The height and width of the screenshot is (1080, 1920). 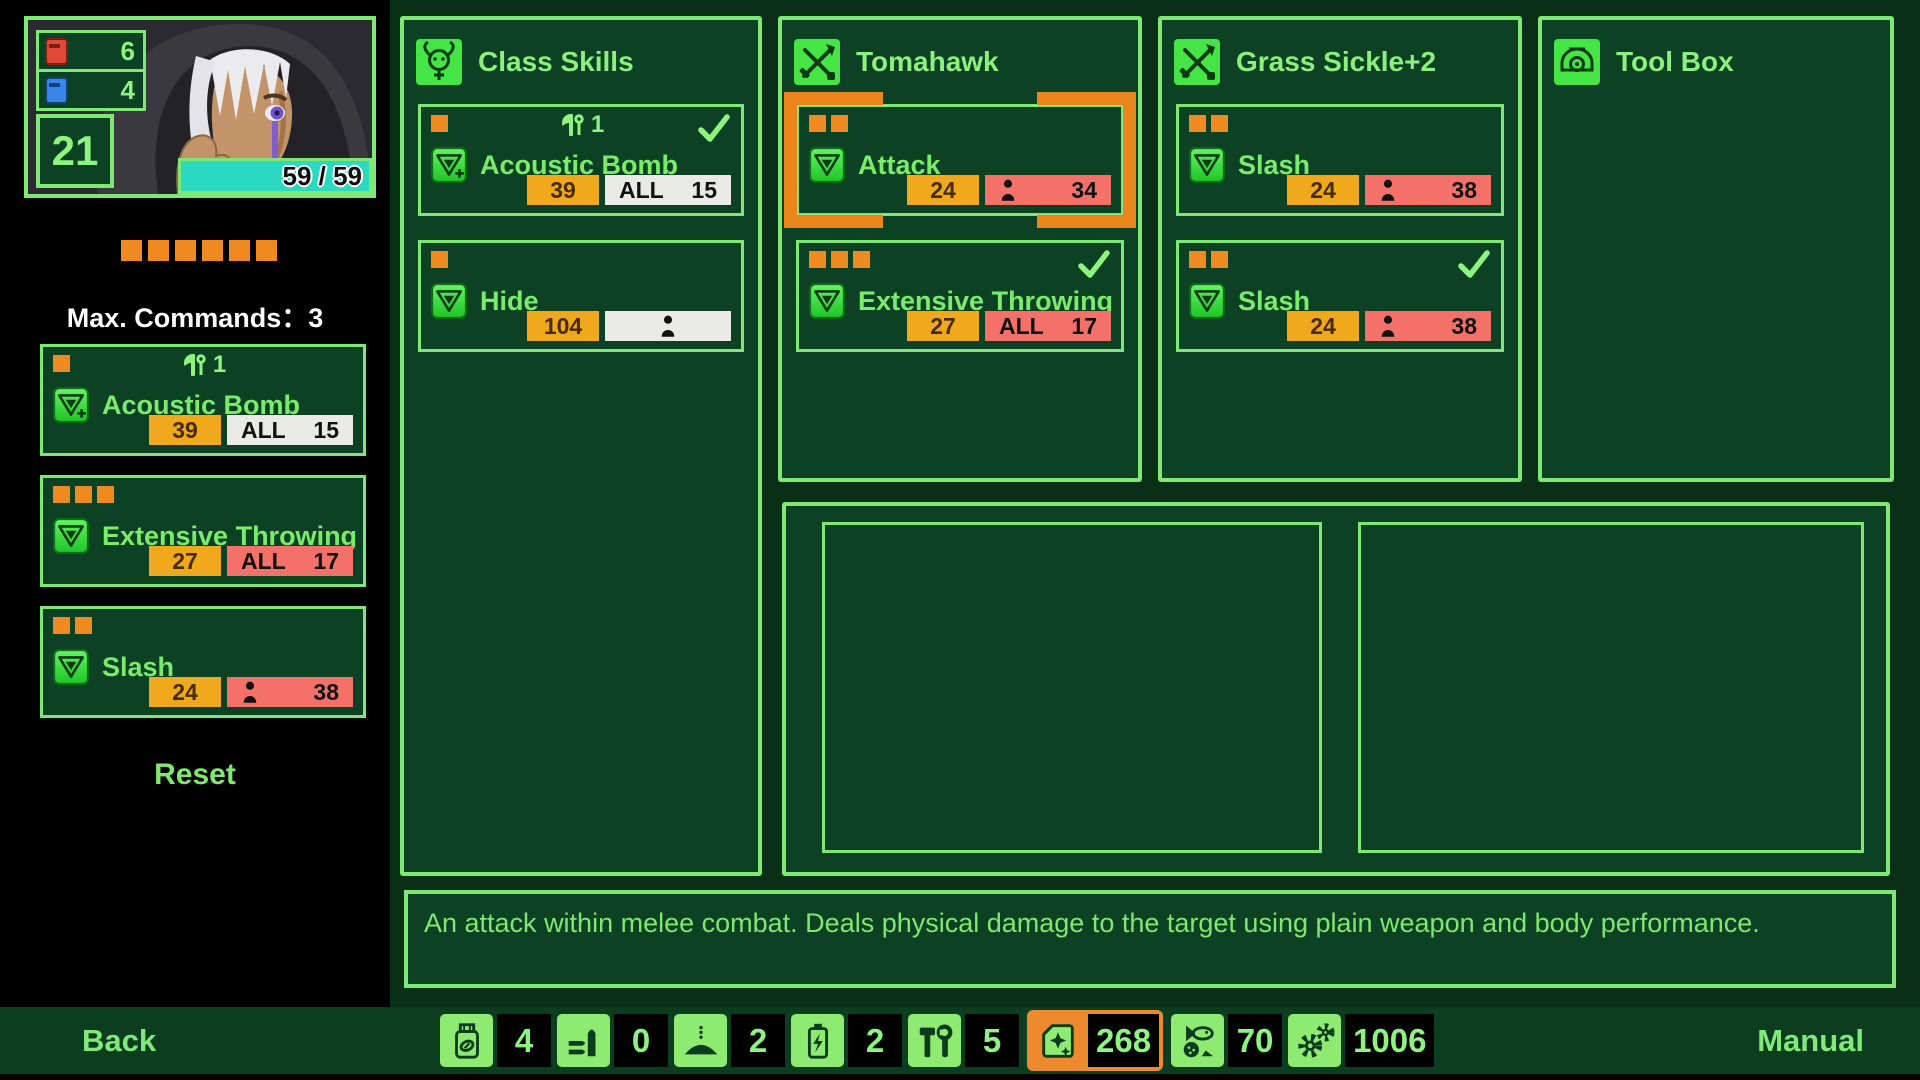 I want to click on level-box: 21, so click(x=75, y=151).